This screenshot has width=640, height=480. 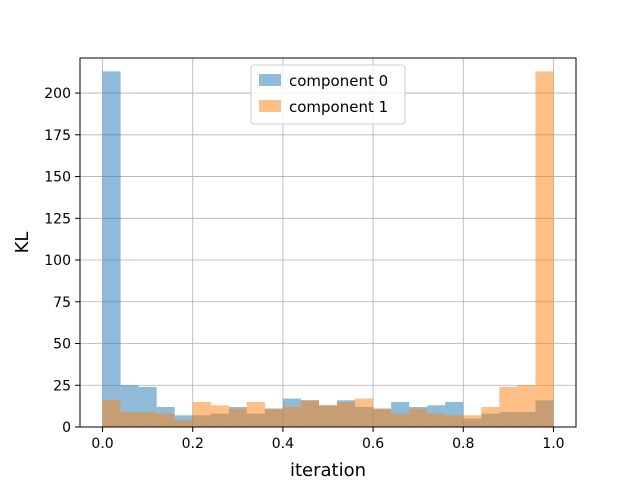 What do you see at coordinates (338, 107) in the screenshot?
I see `legend-entry: component 1` at bounding box center [338, 107].